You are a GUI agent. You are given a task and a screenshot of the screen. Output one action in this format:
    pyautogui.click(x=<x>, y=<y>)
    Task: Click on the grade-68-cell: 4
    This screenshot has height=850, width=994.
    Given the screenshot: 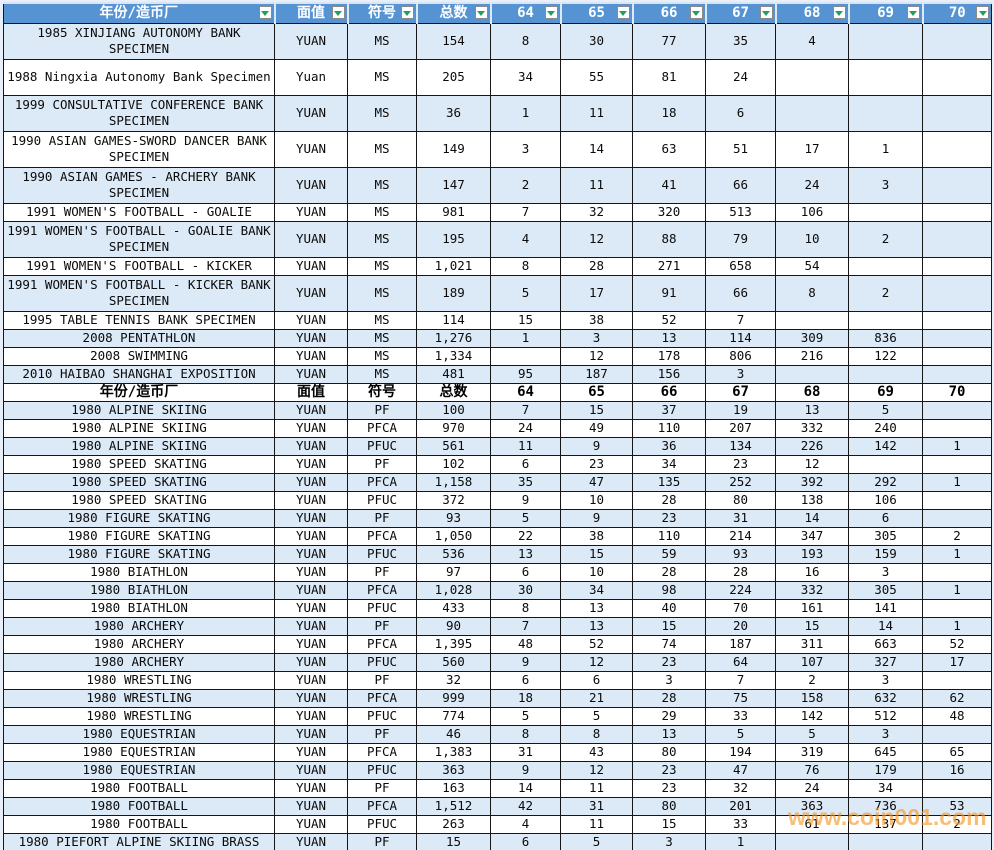 What is the action you would take?
    pyautogui.click(x=812, y=41)
    